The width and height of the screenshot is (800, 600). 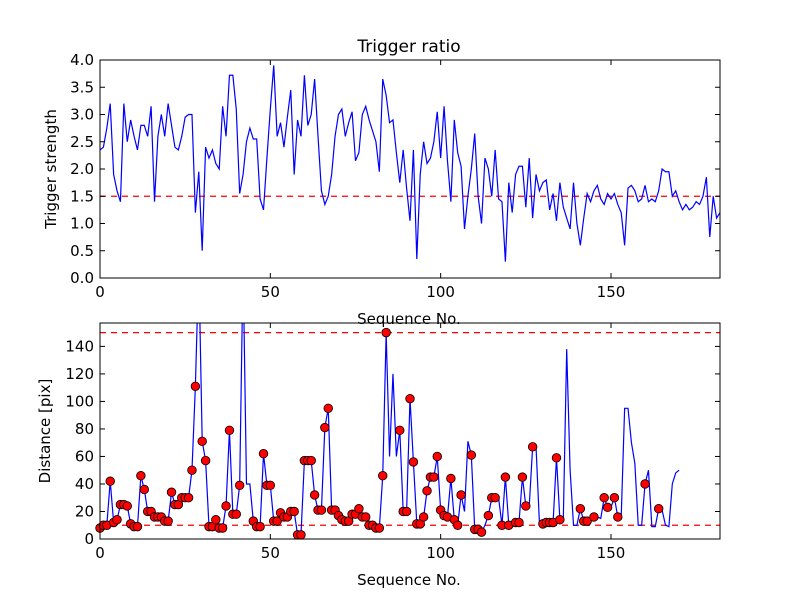 What do you see at coordinates (84, 511) in the screenshot?
I see `y-tick-label: 20` at bounding box center [84, 511].